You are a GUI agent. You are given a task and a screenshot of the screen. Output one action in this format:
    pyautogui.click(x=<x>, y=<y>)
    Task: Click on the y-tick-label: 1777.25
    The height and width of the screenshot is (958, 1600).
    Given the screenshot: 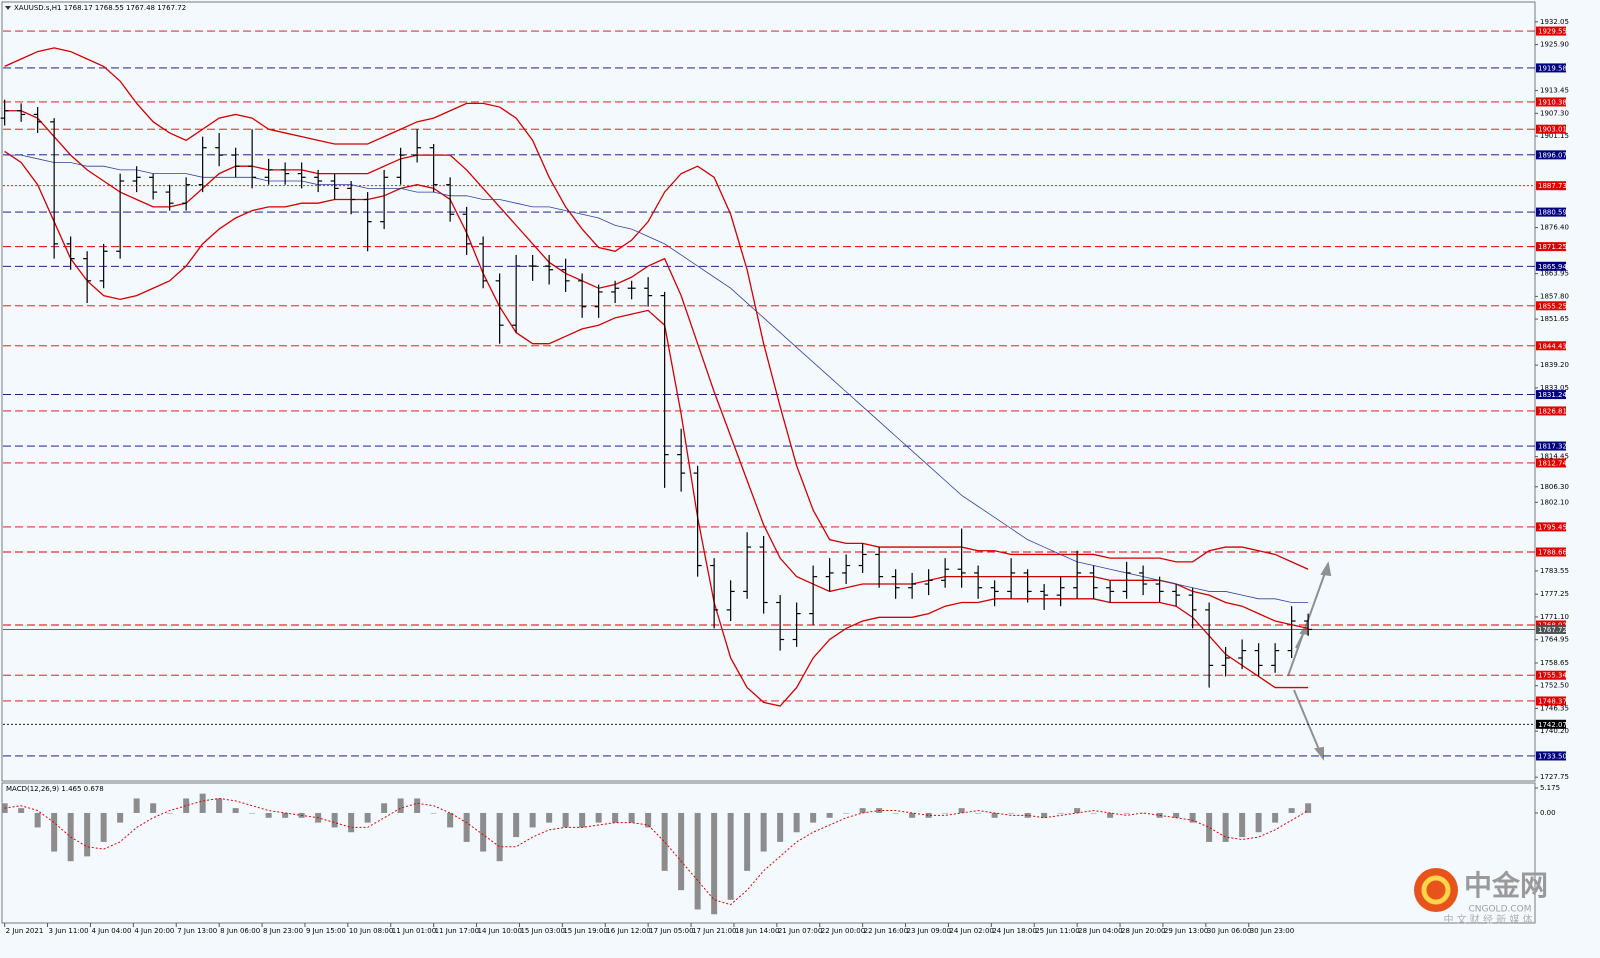 What is the action you would take?
    pyautogui.click(x=1554, y=594)
    